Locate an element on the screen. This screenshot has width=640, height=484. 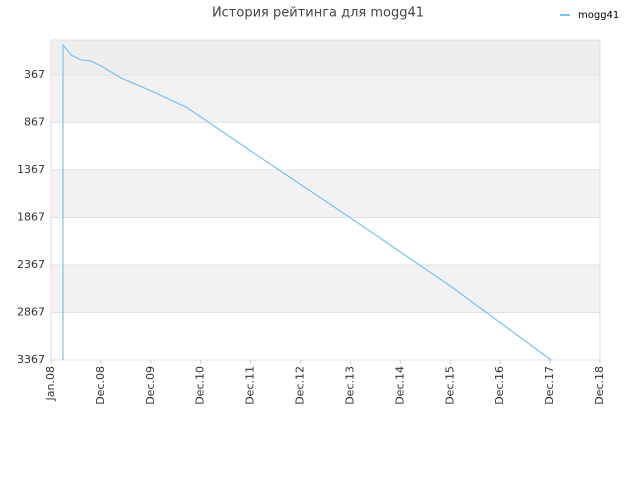
x-tick-label: Dec.15 is located at coordinates (449, 385).